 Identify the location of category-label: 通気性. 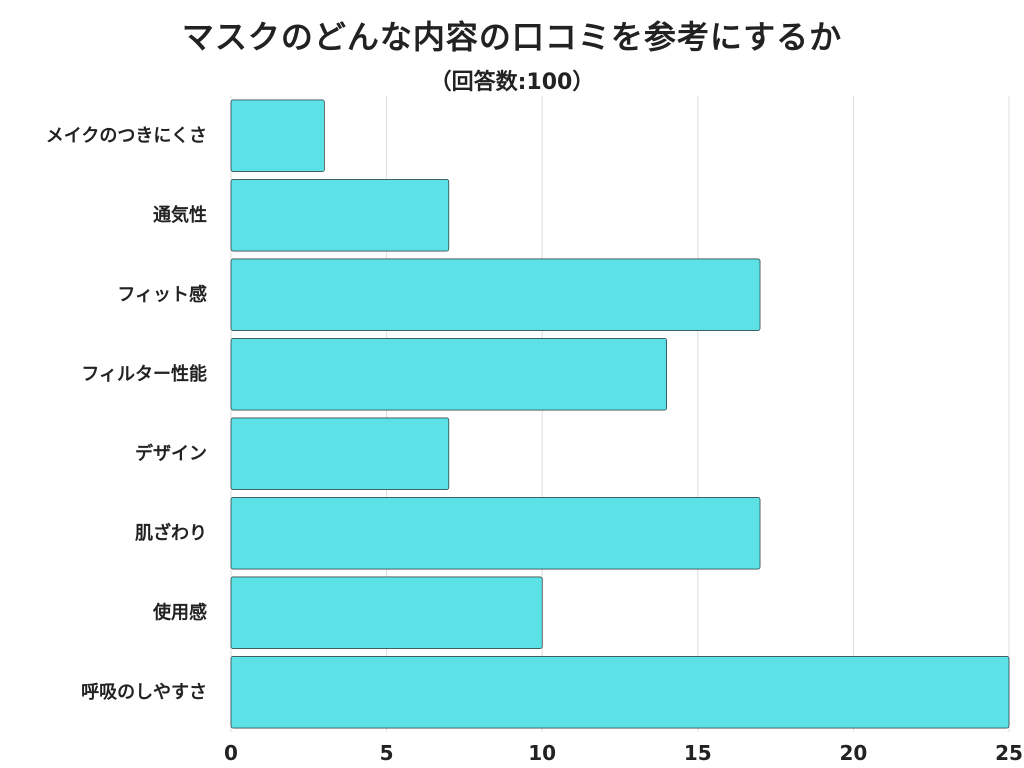
(180, 215).